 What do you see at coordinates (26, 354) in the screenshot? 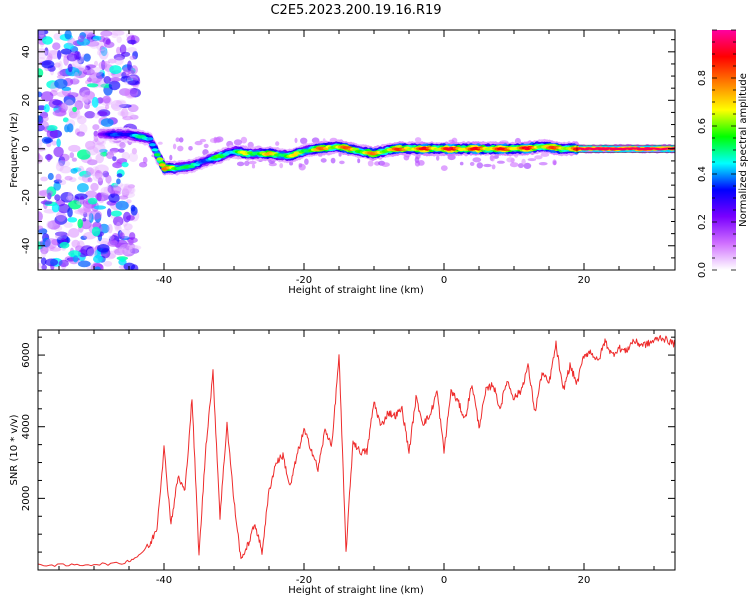
I see `y-tick-label: 6000` at bounding box center [26, 354].